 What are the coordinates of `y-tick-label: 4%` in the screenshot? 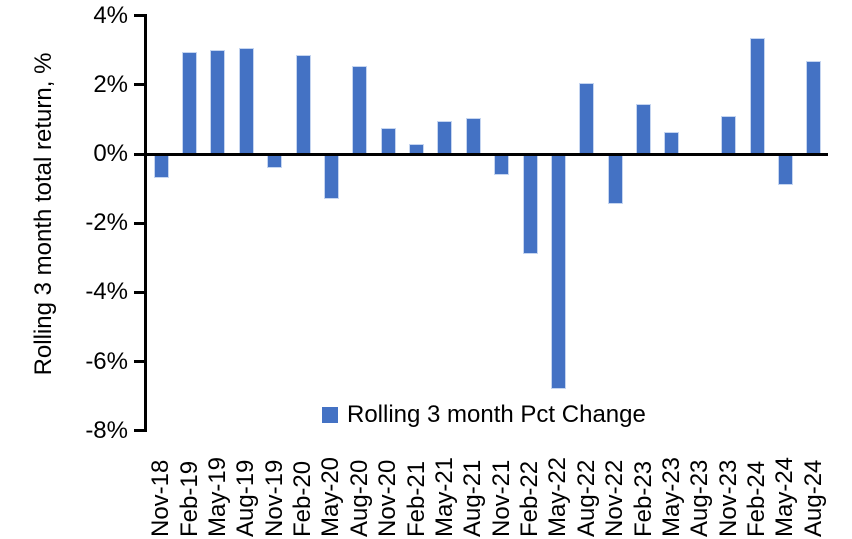 It's located at (110, 15).